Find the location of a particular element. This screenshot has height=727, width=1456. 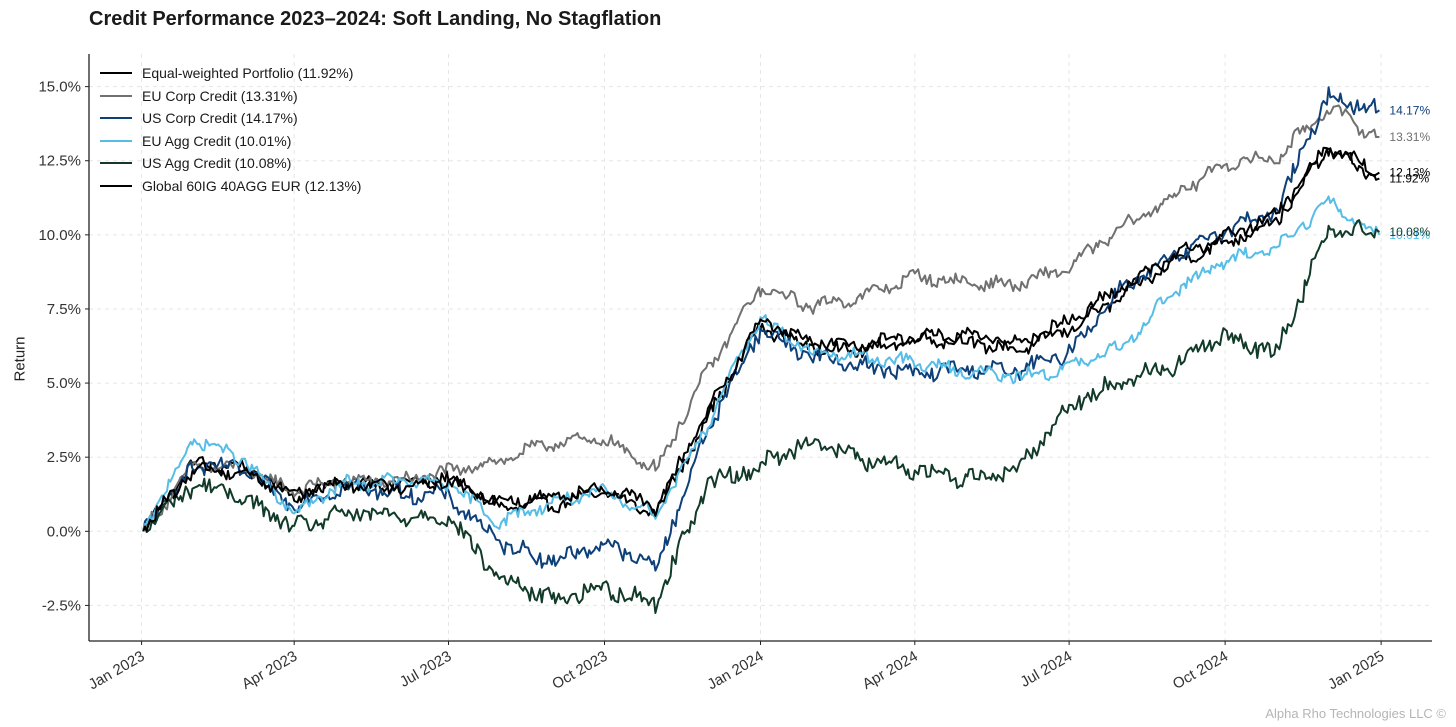

legend-item-4: US Agg Credit (10.08%) is located at coordinates (230, 163).